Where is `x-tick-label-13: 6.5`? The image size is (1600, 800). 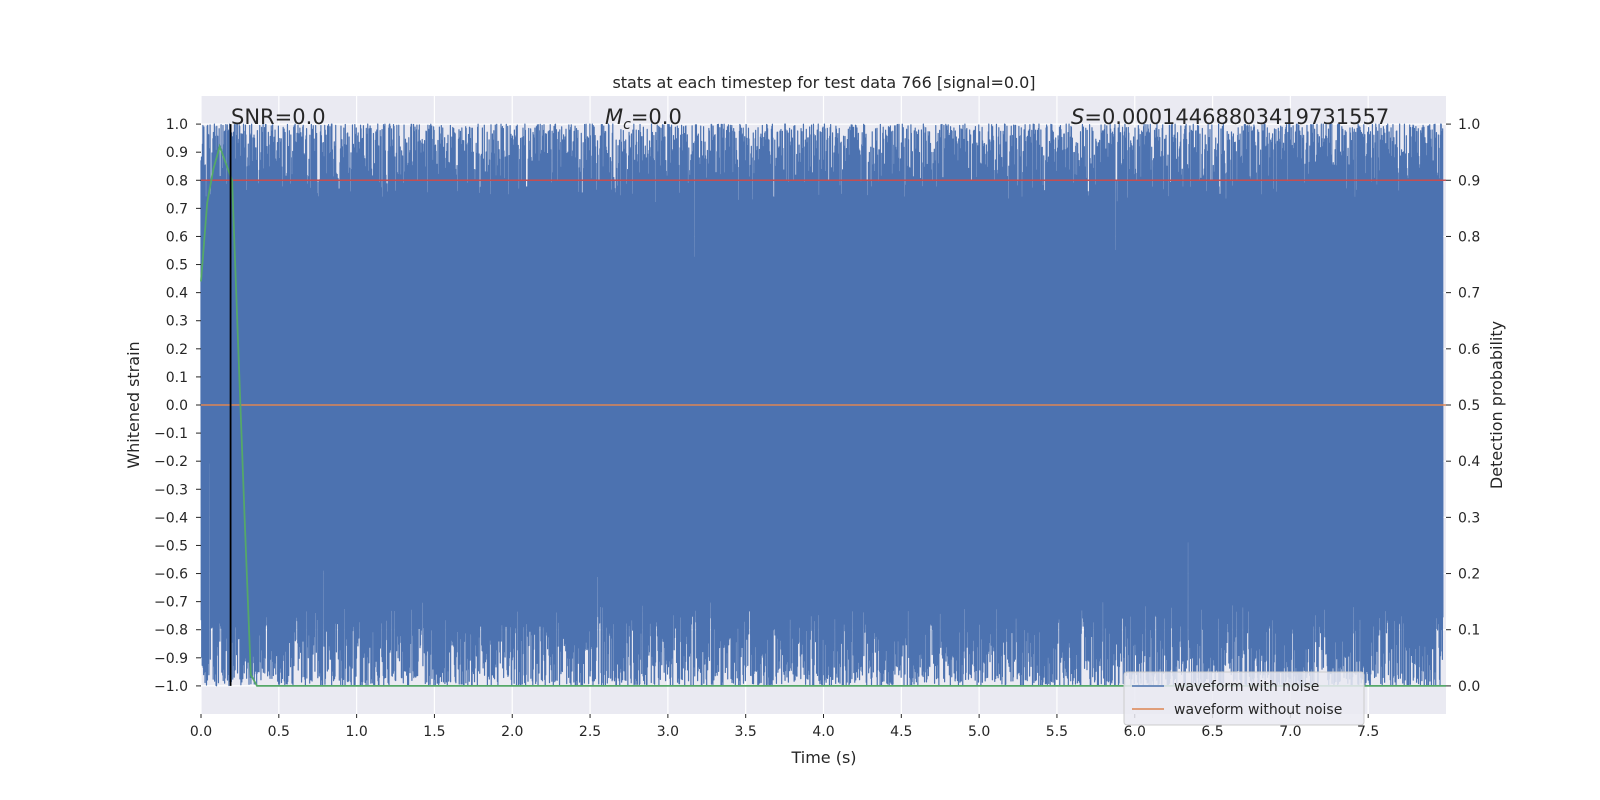 x-tick-label-13: 6.5 is located at coordinates (1212, 732).